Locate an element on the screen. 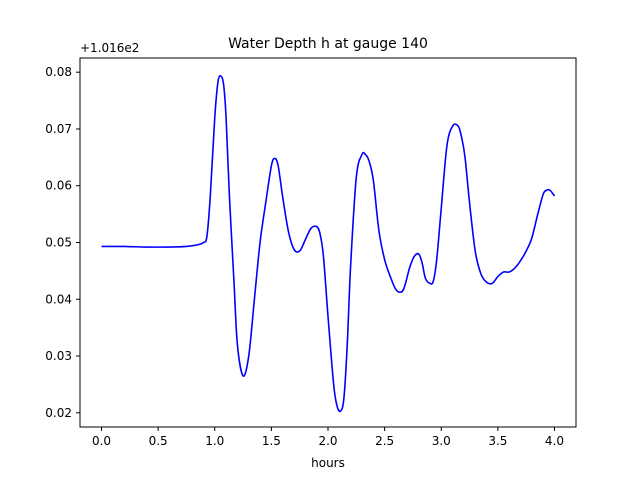 The image size is (640, 480). y-tick-label: 0.06 is located at coordinates (58, 186).